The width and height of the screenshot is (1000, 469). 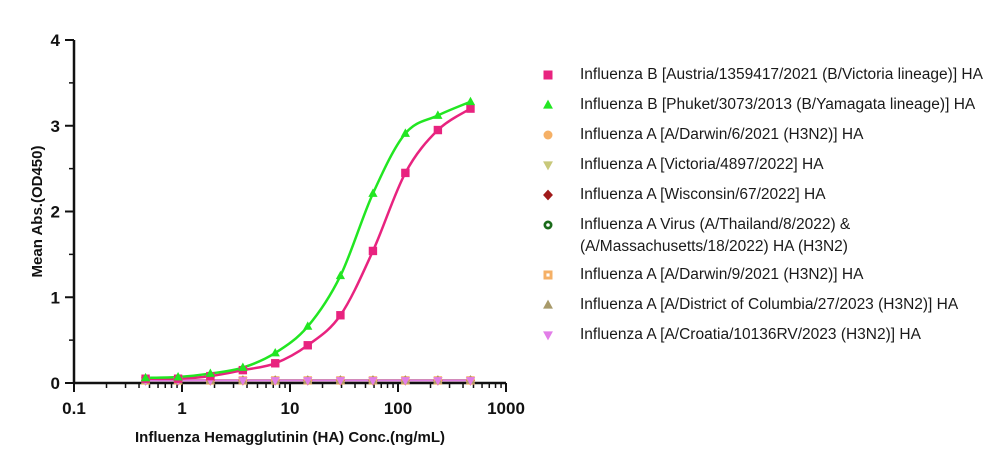 What do you see at coordinates (55, 383) in the screenshot?
I see `y-tick-label: 0` at bounding box center [55, 383].